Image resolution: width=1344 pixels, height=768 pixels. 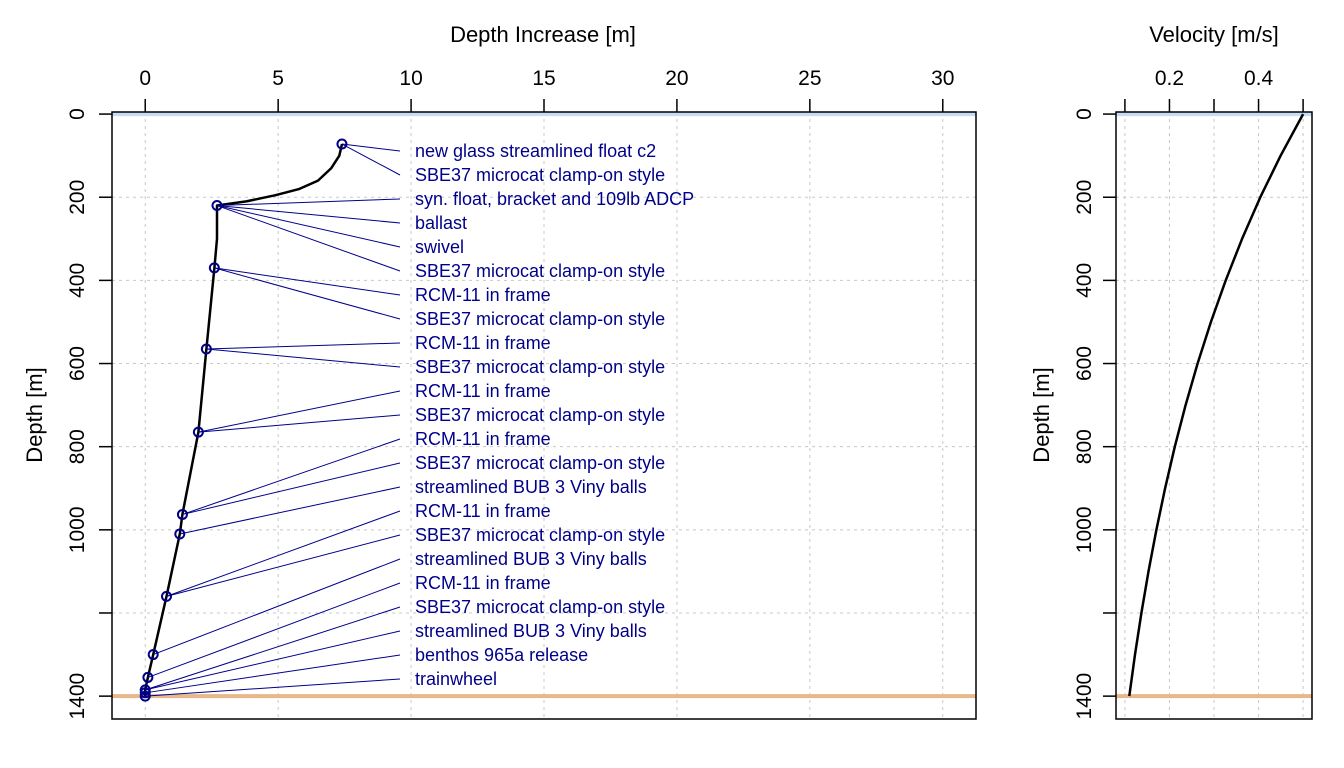 I want to click on left-xtick-label-0: 0, so click(x=145, y=78).